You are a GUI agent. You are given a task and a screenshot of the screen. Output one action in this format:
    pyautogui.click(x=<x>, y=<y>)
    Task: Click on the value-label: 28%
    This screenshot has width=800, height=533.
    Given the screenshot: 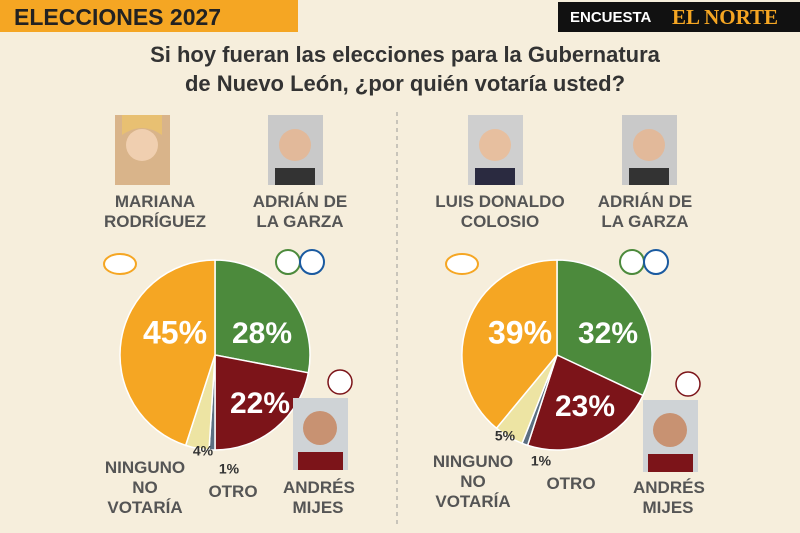 What is the action you would take?
    pyautogui.click(x=262, y=333)
    